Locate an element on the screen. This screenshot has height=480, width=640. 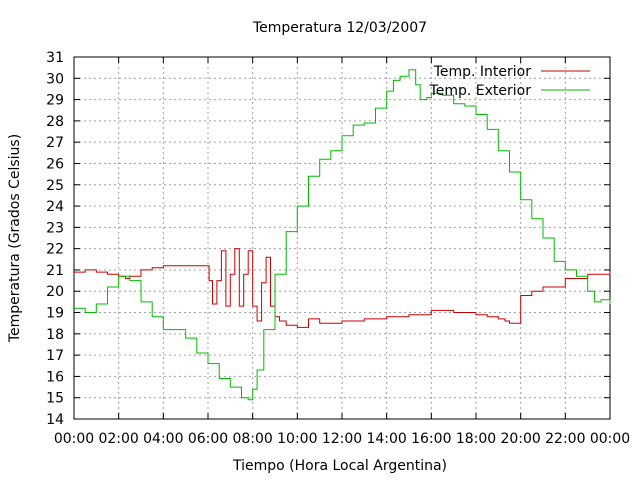
y-tick-label: 29 is located at coordinates (55, 101).